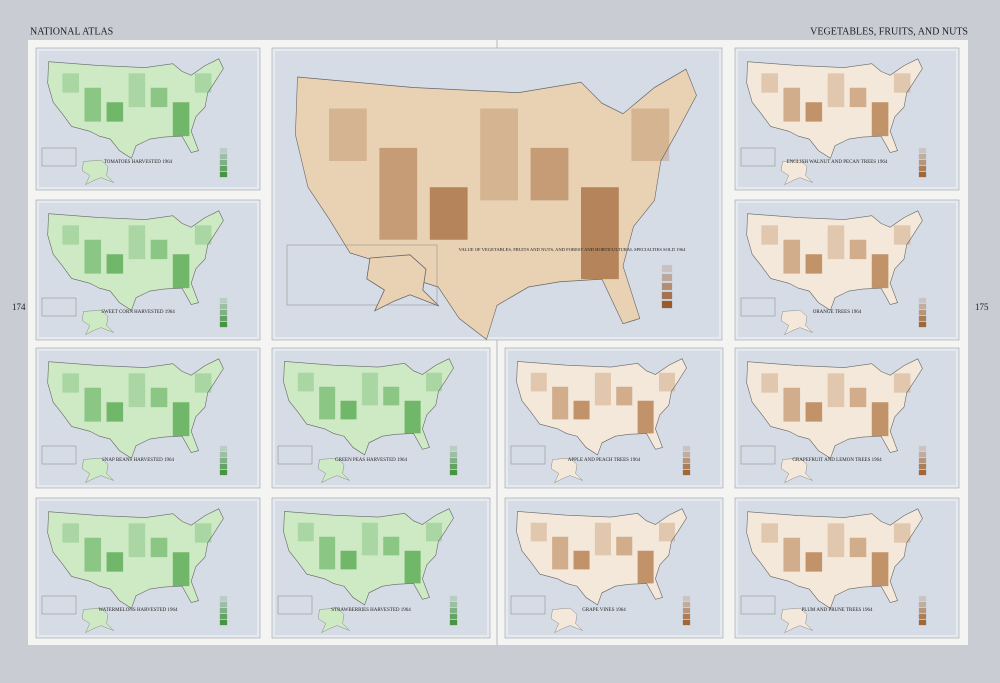 This screenshot has height=683, width=1000. I want to click on map-title: GRAPE VINES 1964, so click(604, 610).